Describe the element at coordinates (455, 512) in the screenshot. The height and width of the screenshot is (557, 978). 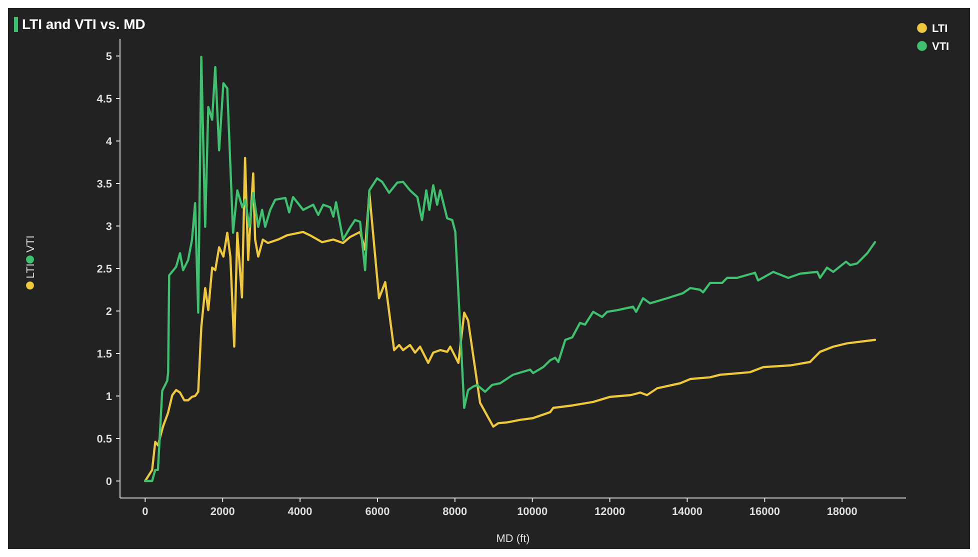
I see `x-tick-label: 8000` at that location.